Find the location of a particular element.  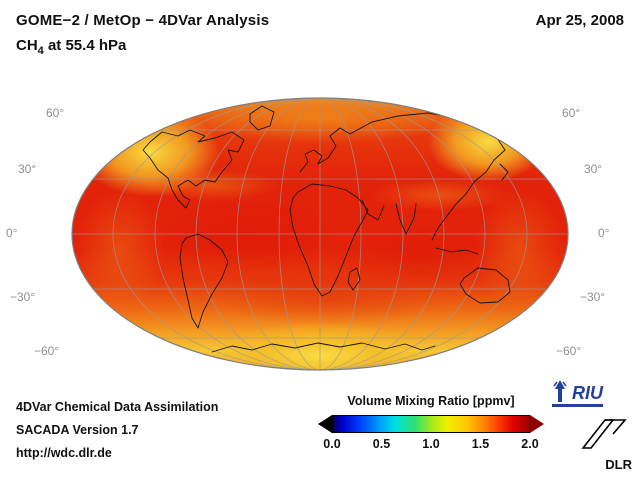

figure-subtitle: CH4 at 55.4 hPa is located at coordinates (142, 47).